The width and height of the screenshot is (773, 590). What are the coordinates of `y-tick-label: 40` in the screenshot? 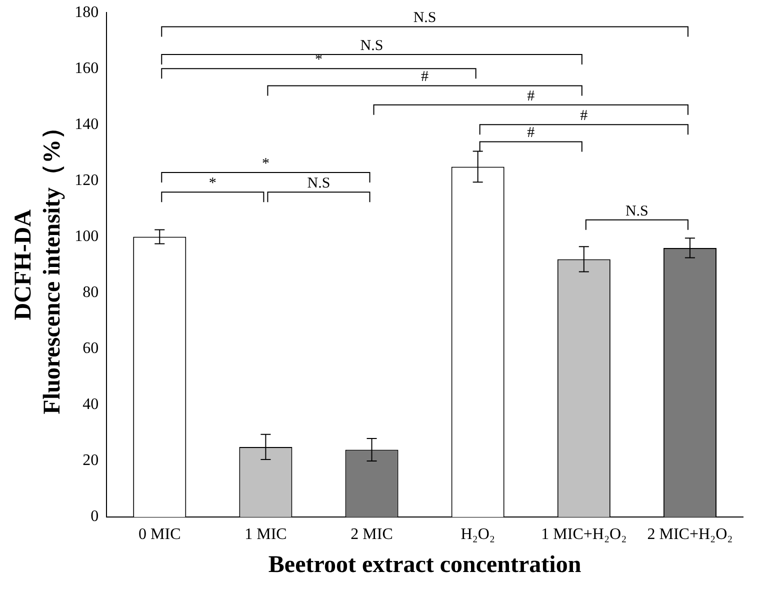 It's located at (90, 405).